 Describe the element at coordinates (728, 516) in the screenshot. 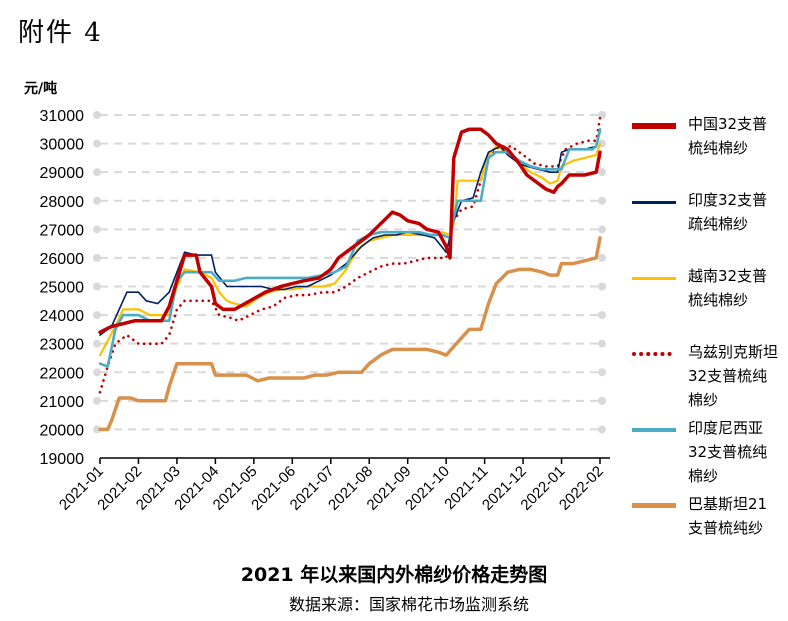

I see `legend-label-pakistan: 巴基斯坦21支普梳纯纱` at that location.